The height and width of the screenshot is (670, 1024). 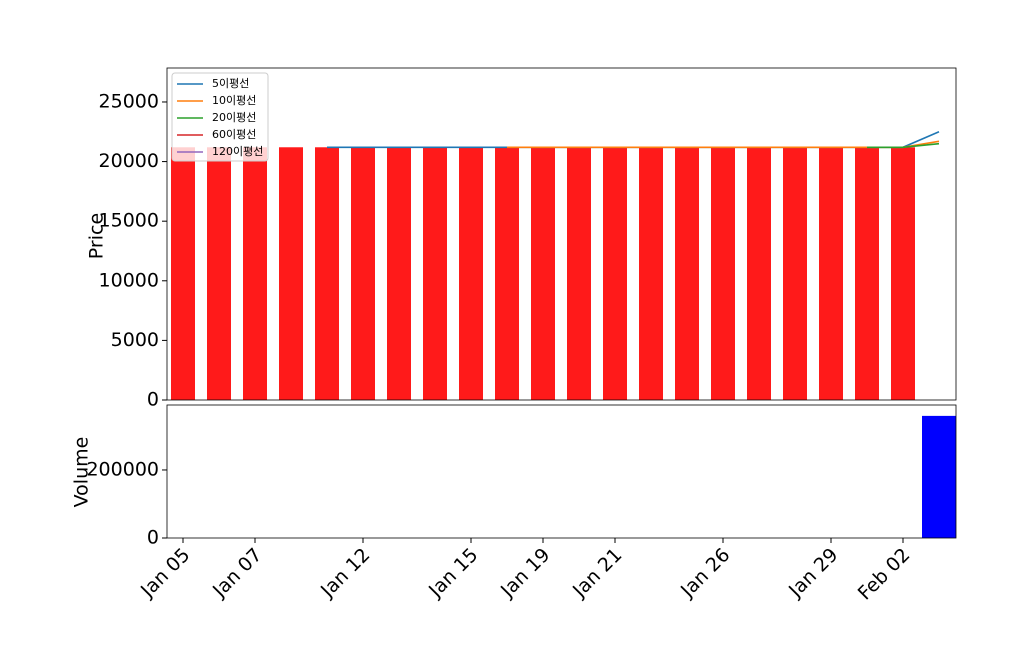 What do you see at coordinates (813, 573) in the screenshot?
I see `x-tick-label: Jan 29` at bounding box center [813, 573].